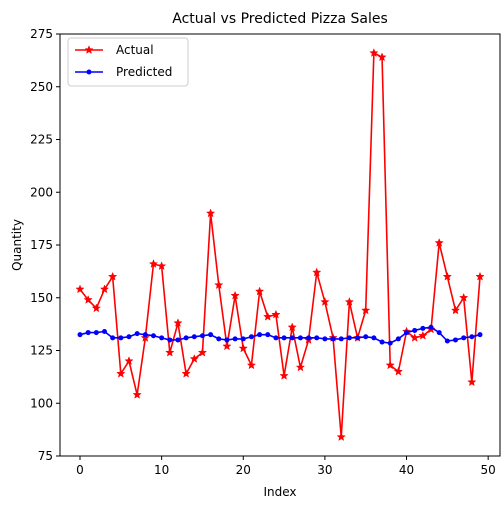 This screenshot has width=501, height=509. I want to click on legend-actual-star, so click(89, 49).